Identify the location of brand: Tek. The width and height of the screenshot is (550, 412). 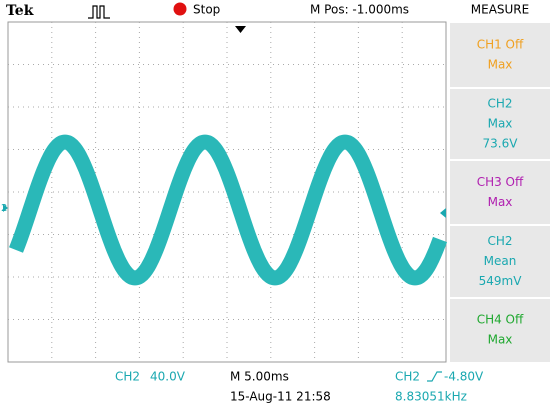
(20, 11).